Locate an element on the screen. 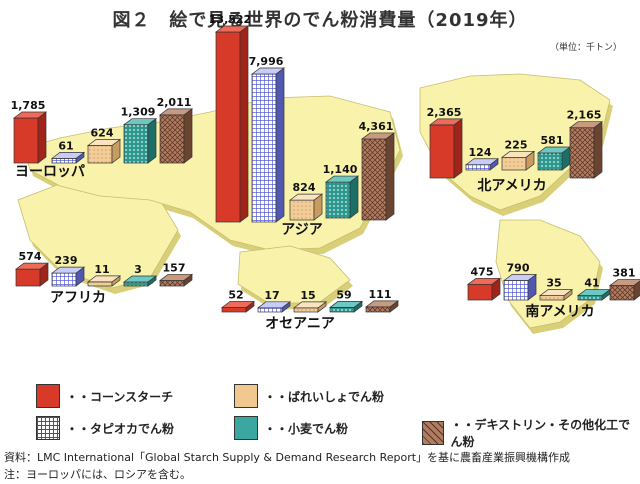 The width and height of the screenshot is (640, 484). region-label-1: アジア is located at coordinates (301, 230).